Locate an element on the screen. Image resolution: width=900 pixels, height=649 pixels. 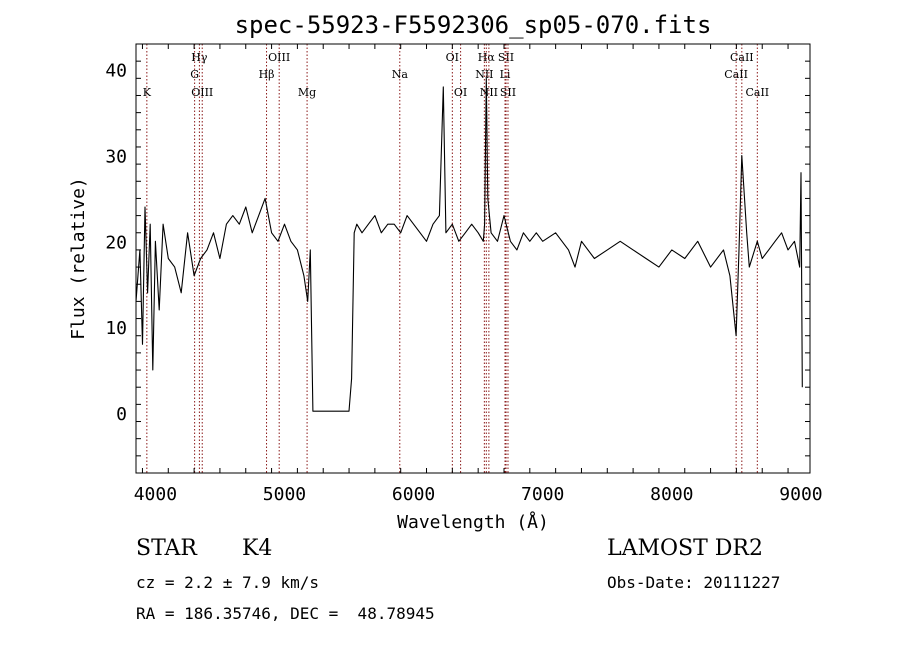
object-class-label: STAR is located at coordinates (166, 548).